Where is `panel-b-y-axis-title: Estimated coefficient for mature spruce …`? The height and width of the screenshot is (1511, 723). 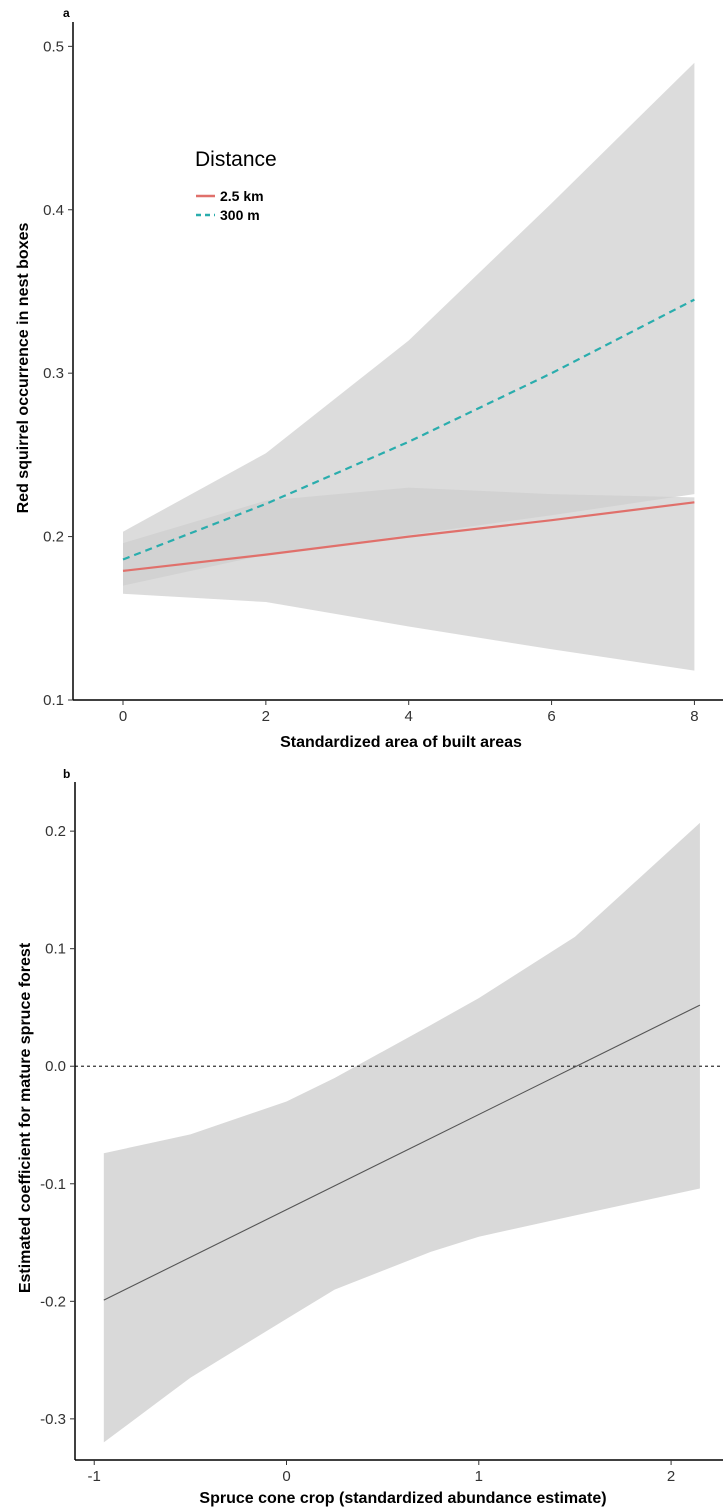
panel-b-y-axis-title: Estimated coefficient for mature spruce … is located at coordinates (25, 1117).